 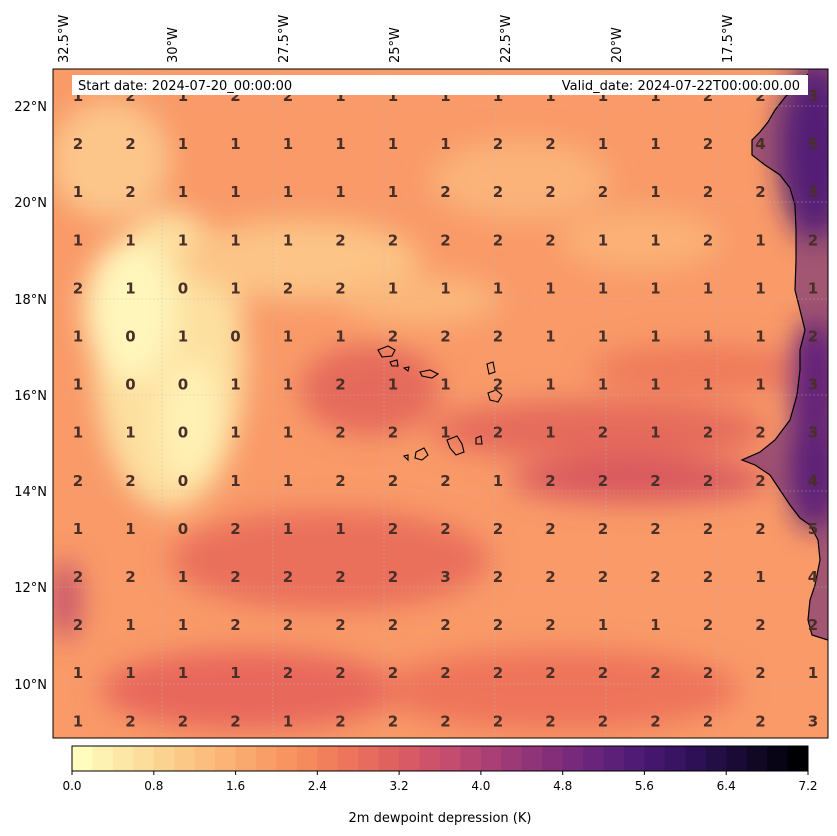 I want to click on colorbar-tick-label: 5.6, so click(x=644, y=786).